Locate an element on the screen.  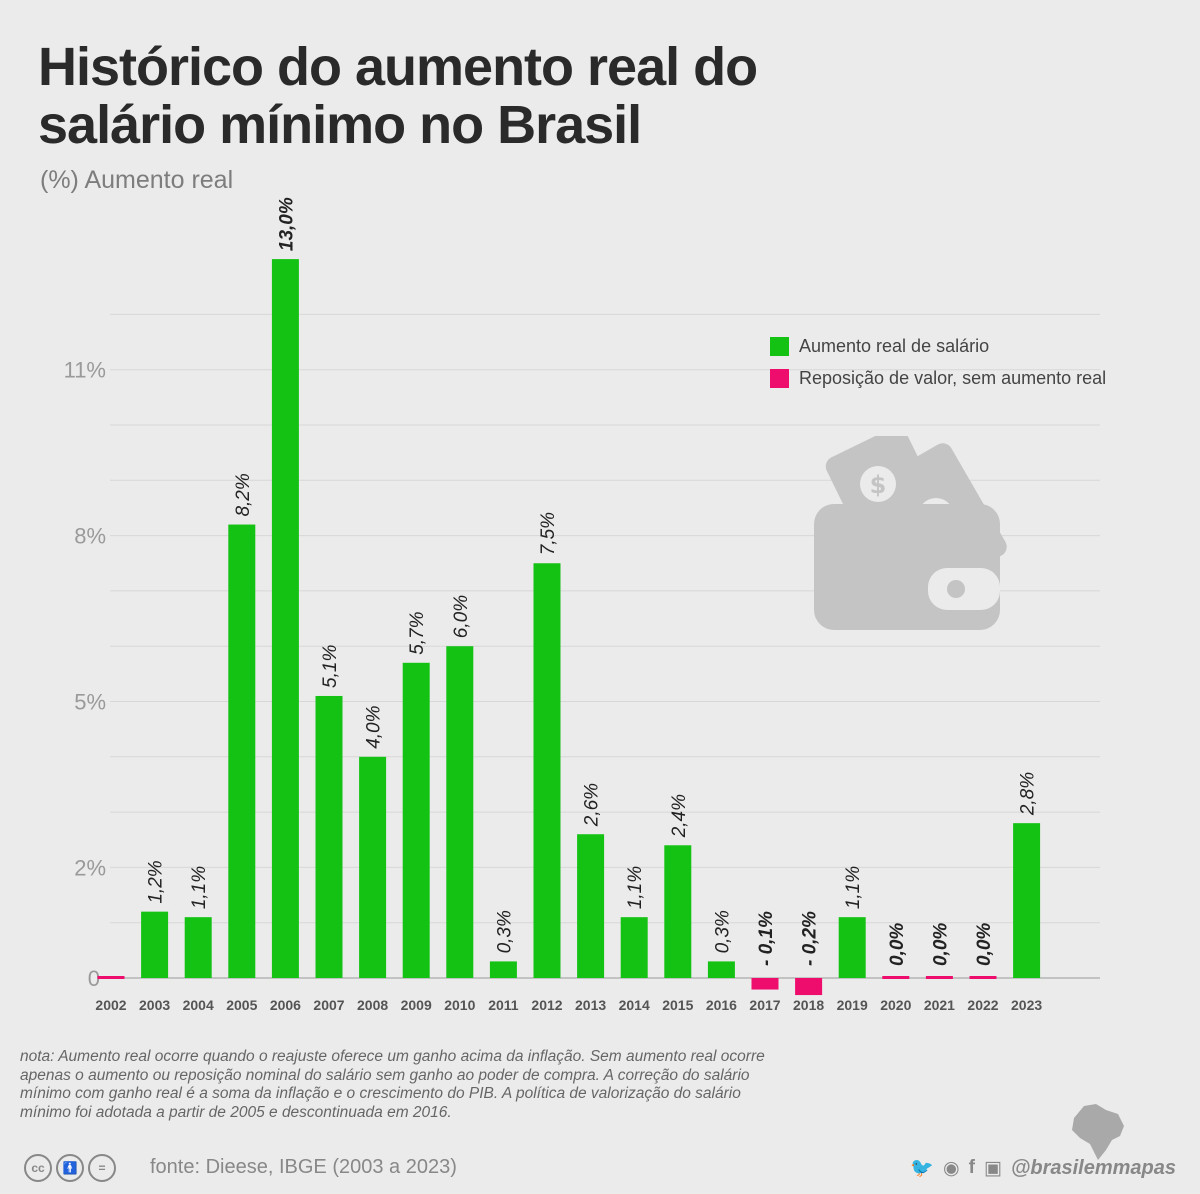
bar-2021 is located at coordinates (939, 977).